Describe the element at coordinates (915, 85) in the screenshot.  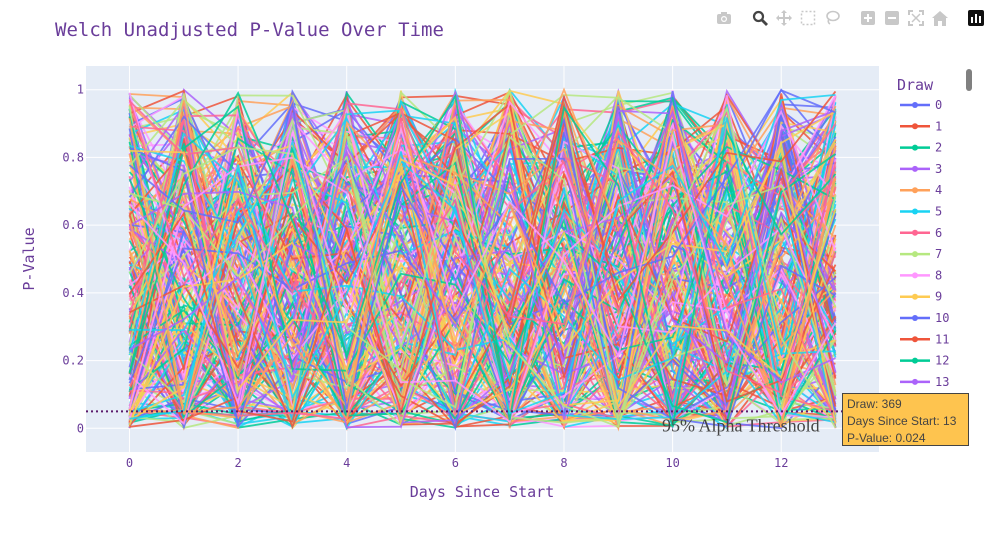
I see `legend-title: Draw` at that location.